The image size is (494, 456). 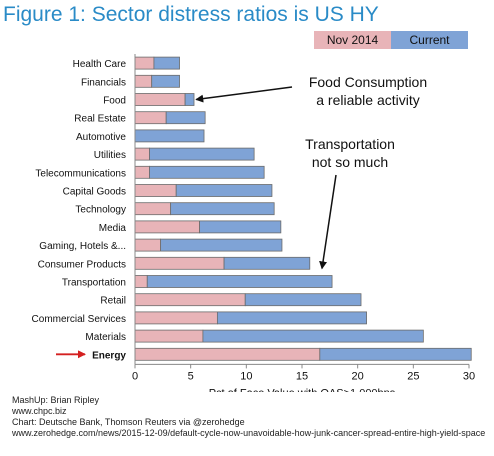 What do you see at coordinates (350, 144) in the screenshot?
I see `annotation-transport-line-1: Transportation` at bounding box center [350, 144].